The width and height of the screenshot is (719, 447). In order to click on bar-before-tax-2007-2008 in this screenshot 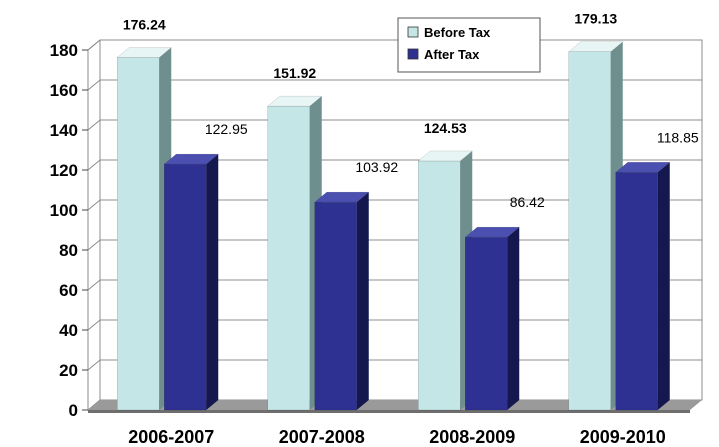, I will do `click(295, 253)`.